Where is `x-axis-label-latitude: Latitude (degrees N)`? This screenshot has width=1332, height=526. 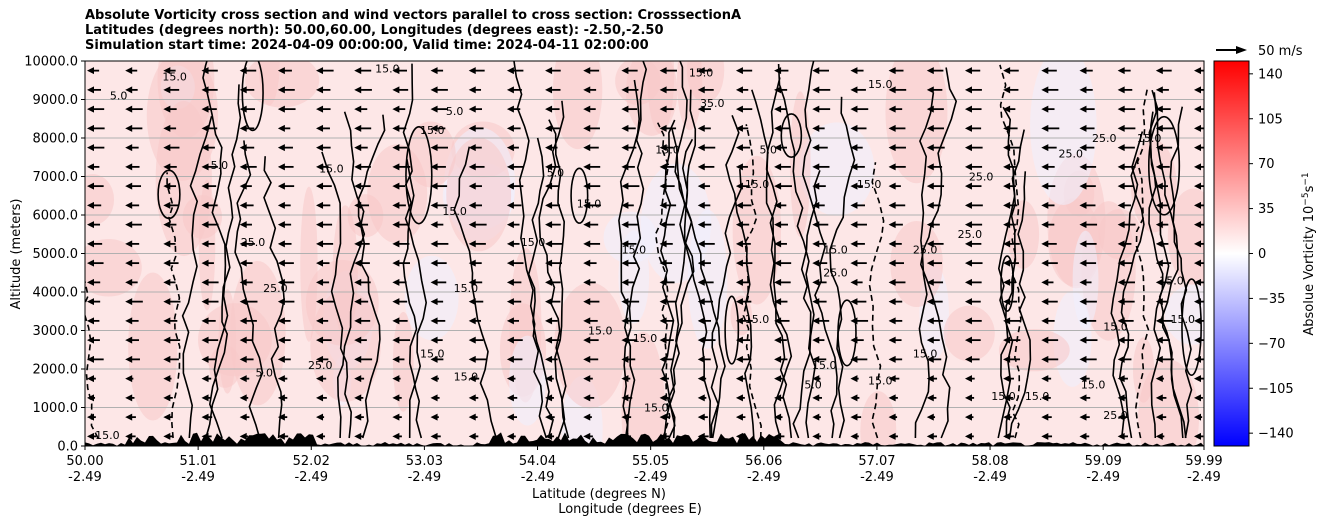
x-axis-label-latitude: Latitude (degrees N) is located at coordinates (599, 494).